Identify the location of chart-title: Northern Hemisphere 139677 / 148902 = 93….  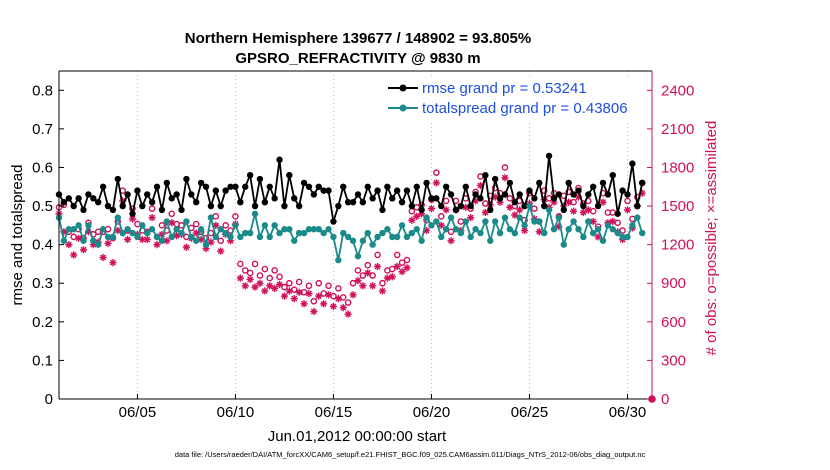
(358, 38).